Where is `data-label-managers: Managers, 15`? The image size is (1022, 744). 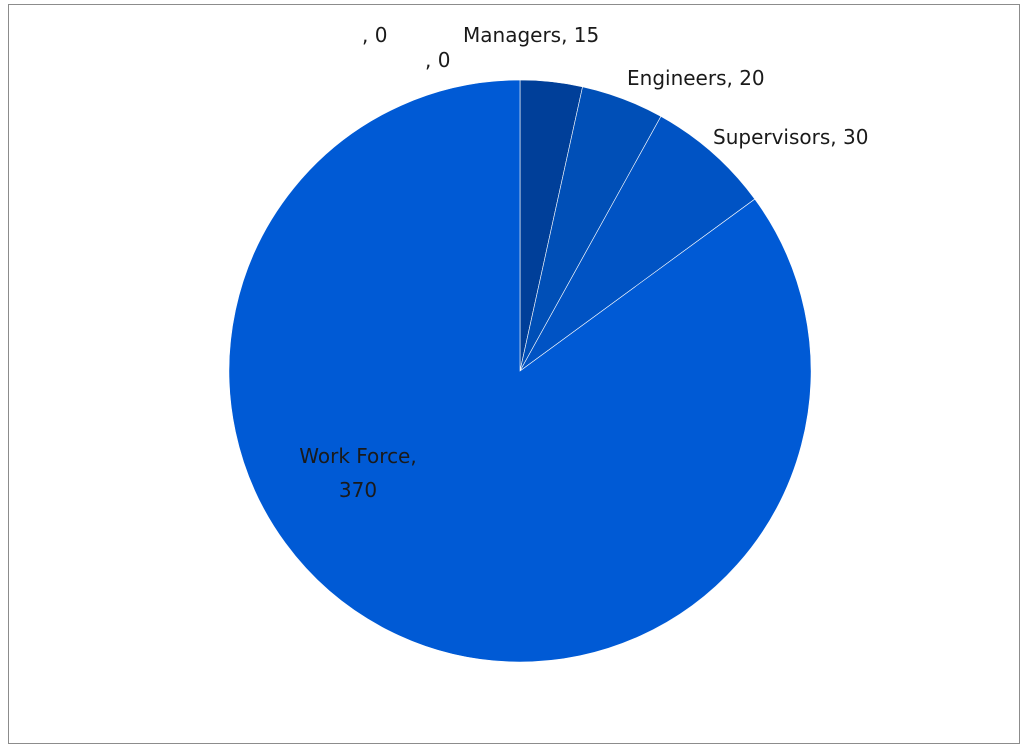
data-label-managers: Managers, 15 is located at coordinates (531, 35).